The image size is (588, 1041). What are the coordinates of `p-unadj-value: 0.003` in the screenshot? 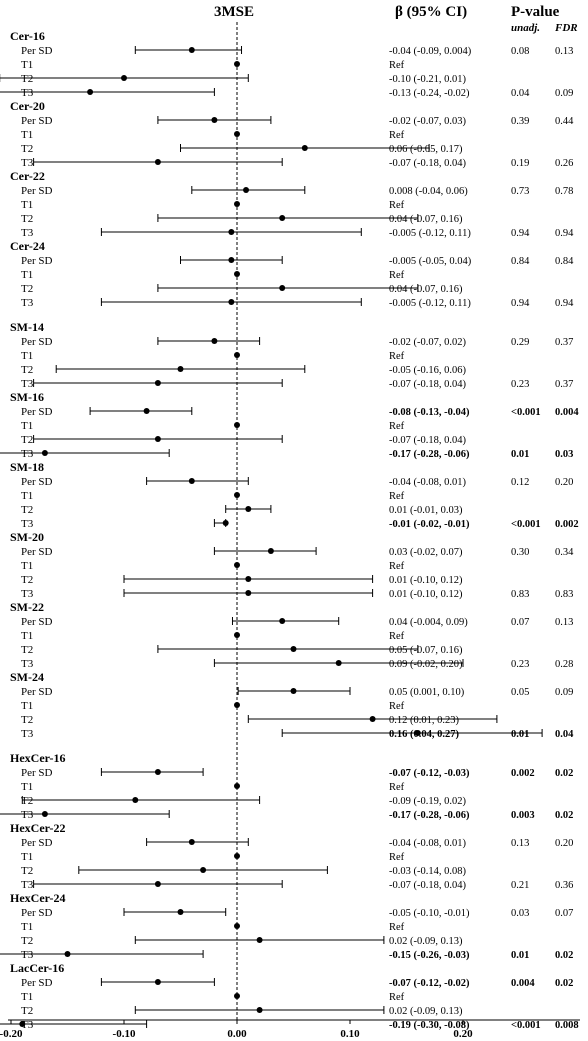 It's located at (523, 815).